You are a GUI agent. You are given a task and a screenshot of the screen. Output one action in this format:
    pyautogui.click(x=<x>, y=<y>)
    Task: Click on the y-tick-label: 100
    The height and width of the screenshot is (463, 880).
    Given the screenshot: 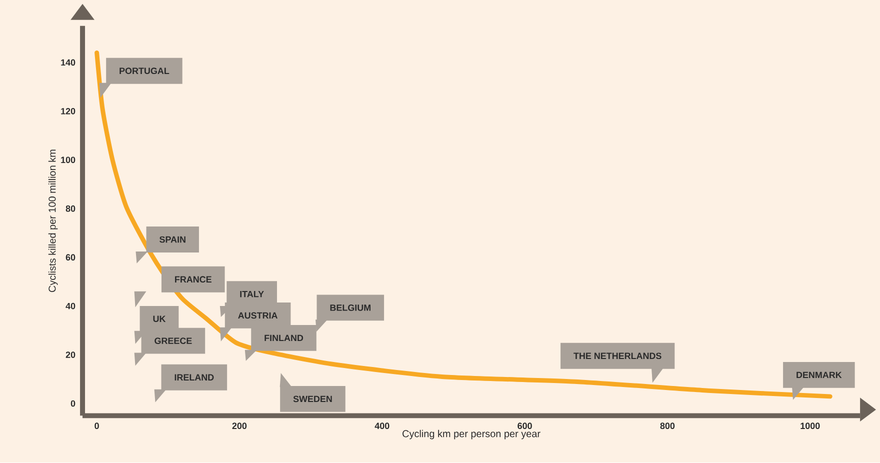 What is the action you would take?
    pyautogui.click(x=68, y=160)
    